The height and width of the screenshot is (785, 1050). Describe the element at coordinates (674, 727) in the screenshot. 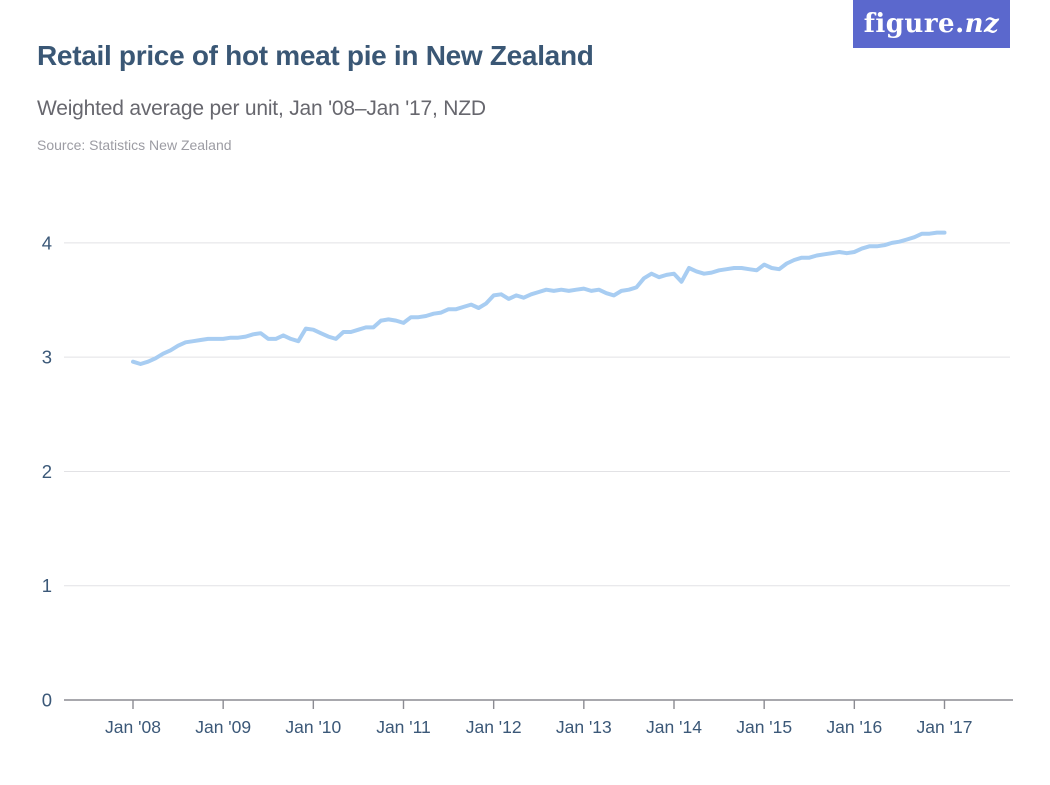

I see `x-tick-label: Jan '14` at that location.